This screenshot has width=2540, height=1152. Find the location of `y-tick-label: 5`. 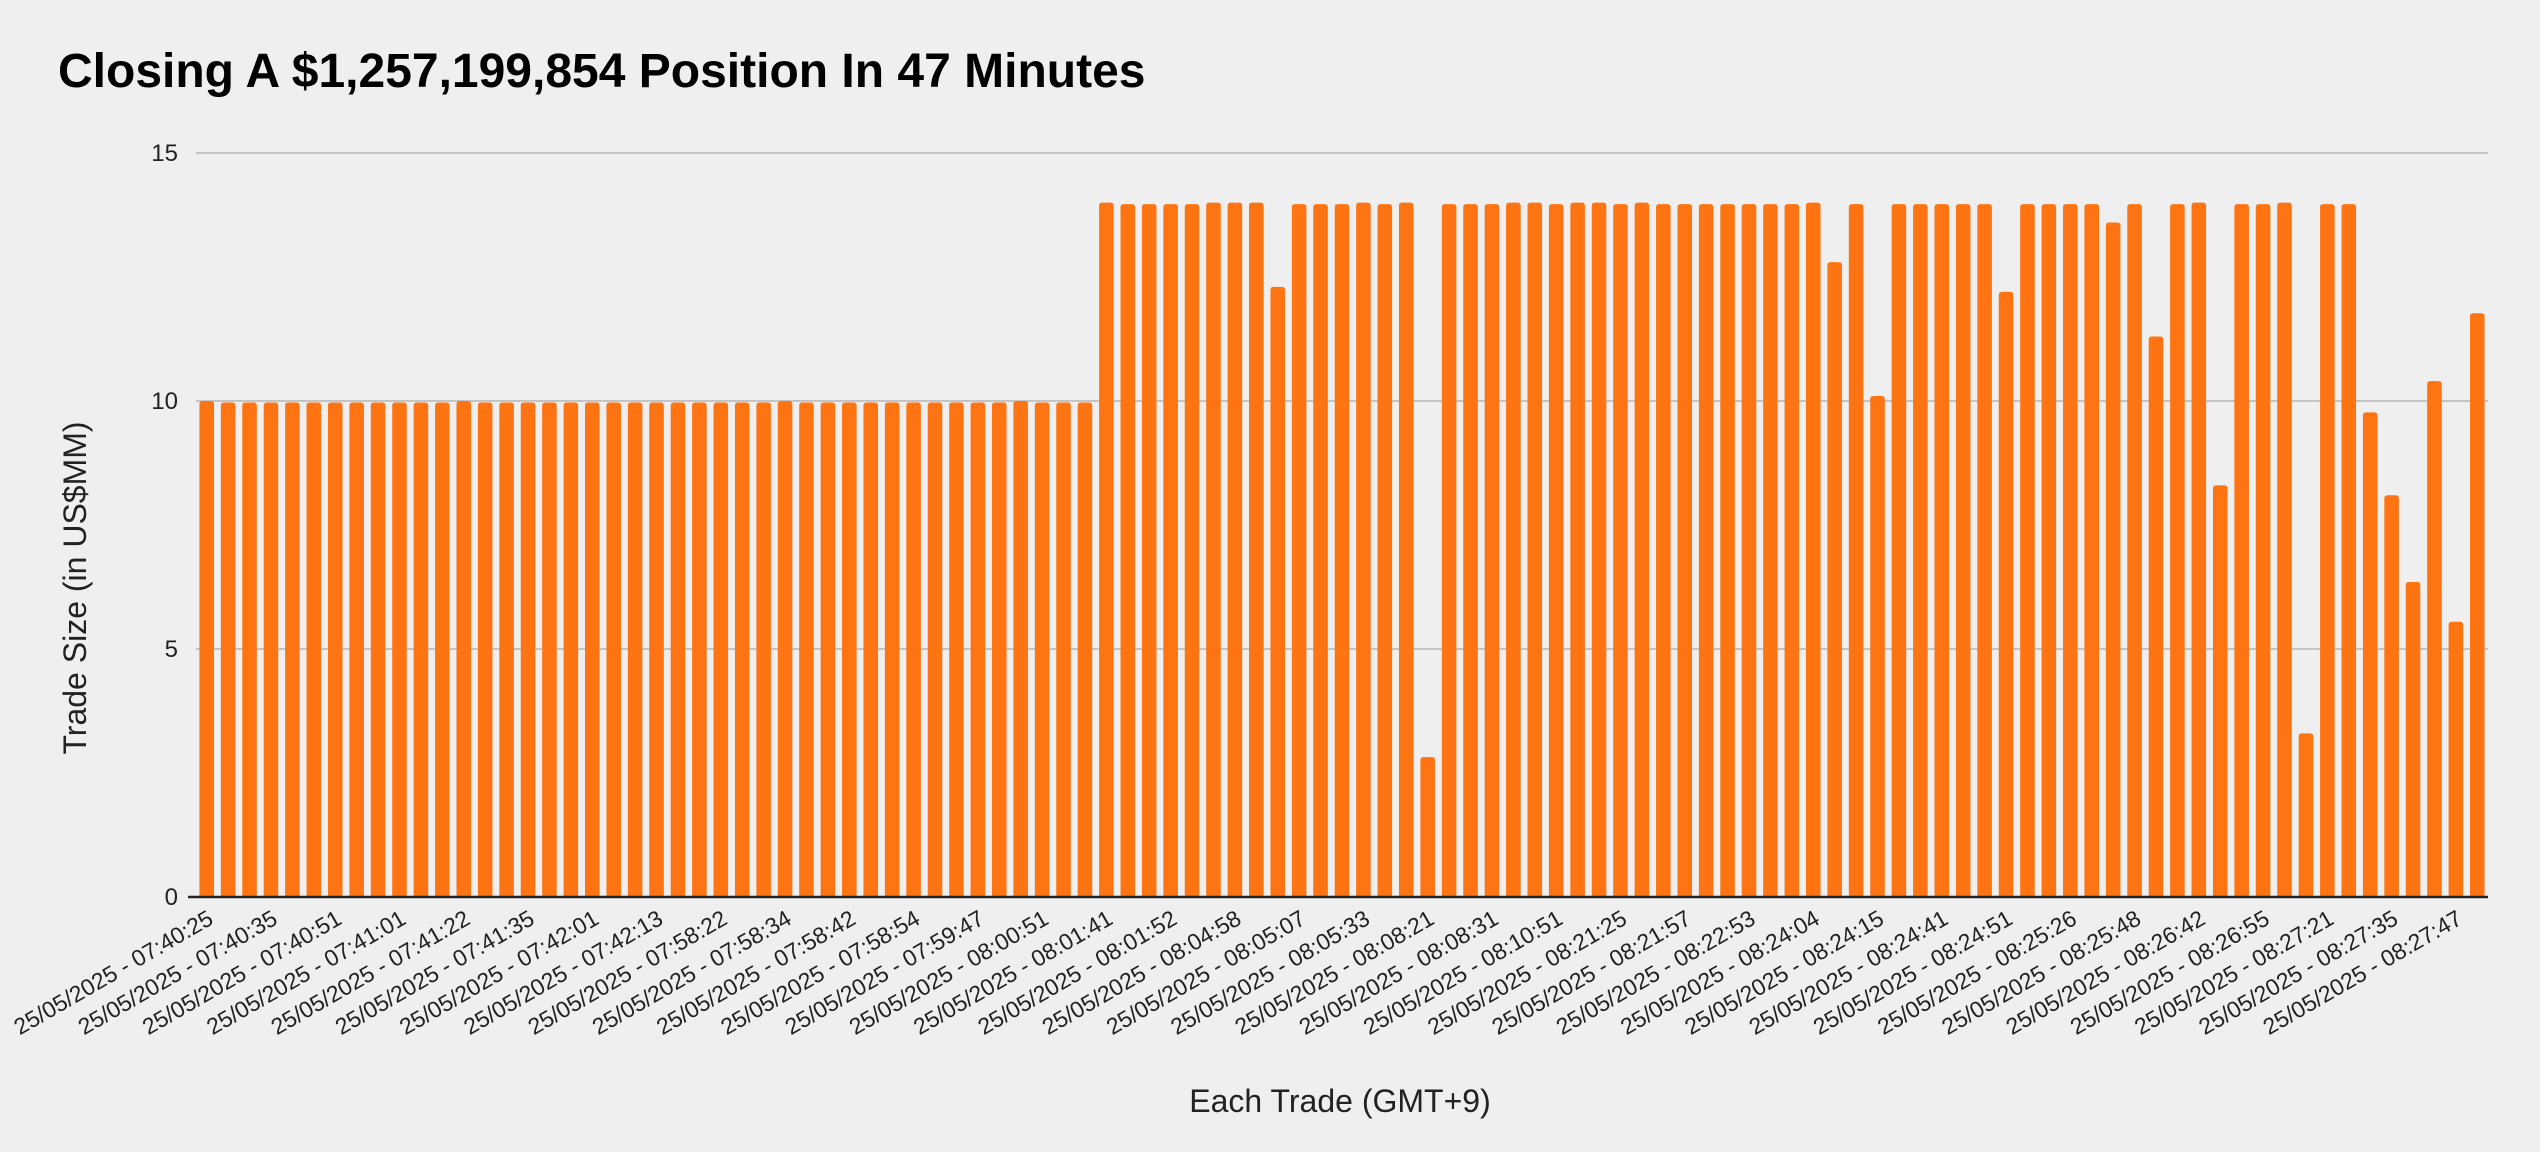

y-tick-label: 5 is located at coordinates (171, 649).